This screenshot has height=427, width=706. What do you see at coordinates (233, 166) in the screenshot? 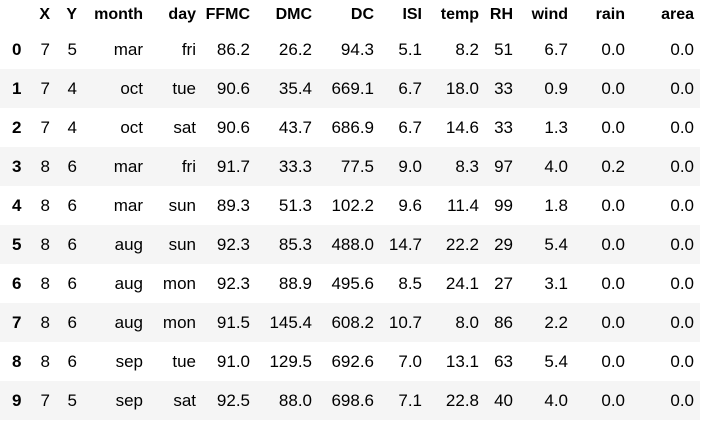
I see `cell-ffmc: 91.7` at bounding box center [233, 166].